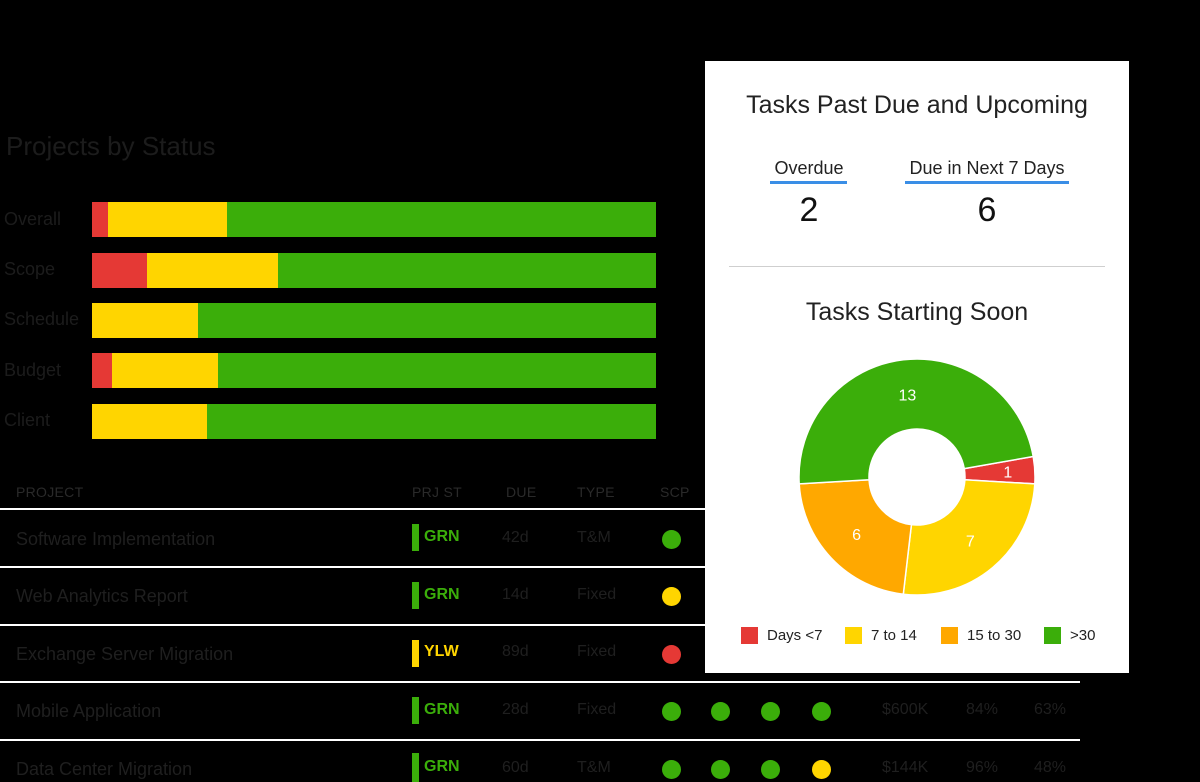 The image size is (1200, 782). Describe the element at coordinates (116, 539) in the screenshot. I see `project-name: Software Implementation` at that location.